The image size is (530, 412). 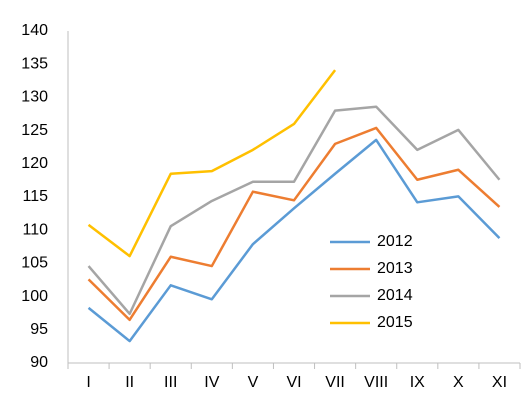 I want to click on legend-label: 2013, so click(x=395, y=268).